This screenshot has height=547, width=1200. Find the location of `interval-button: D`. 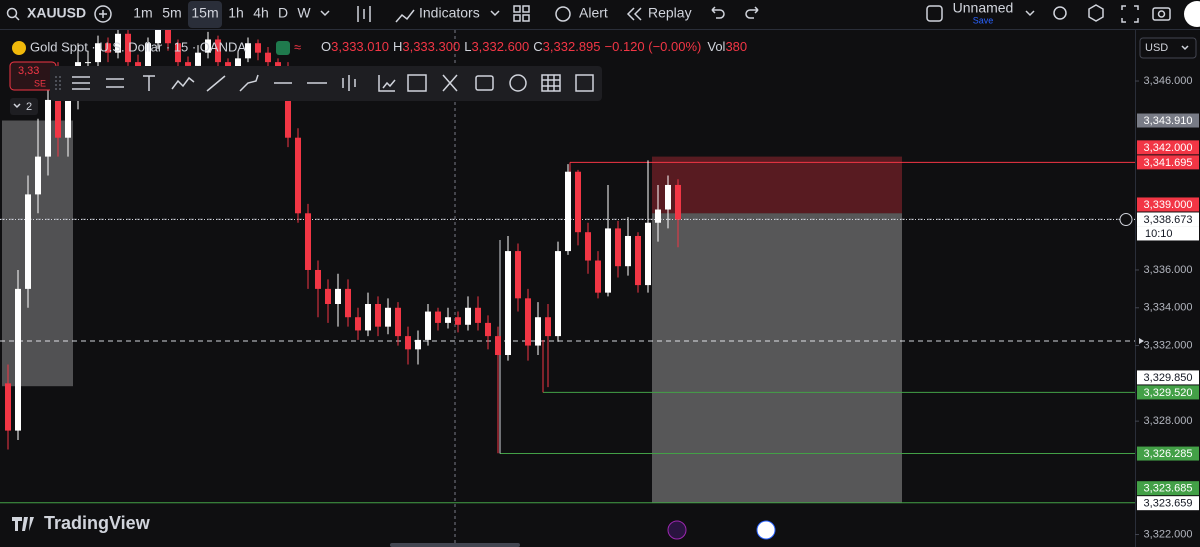

interval-button: D is located at coordinates (283, 13).